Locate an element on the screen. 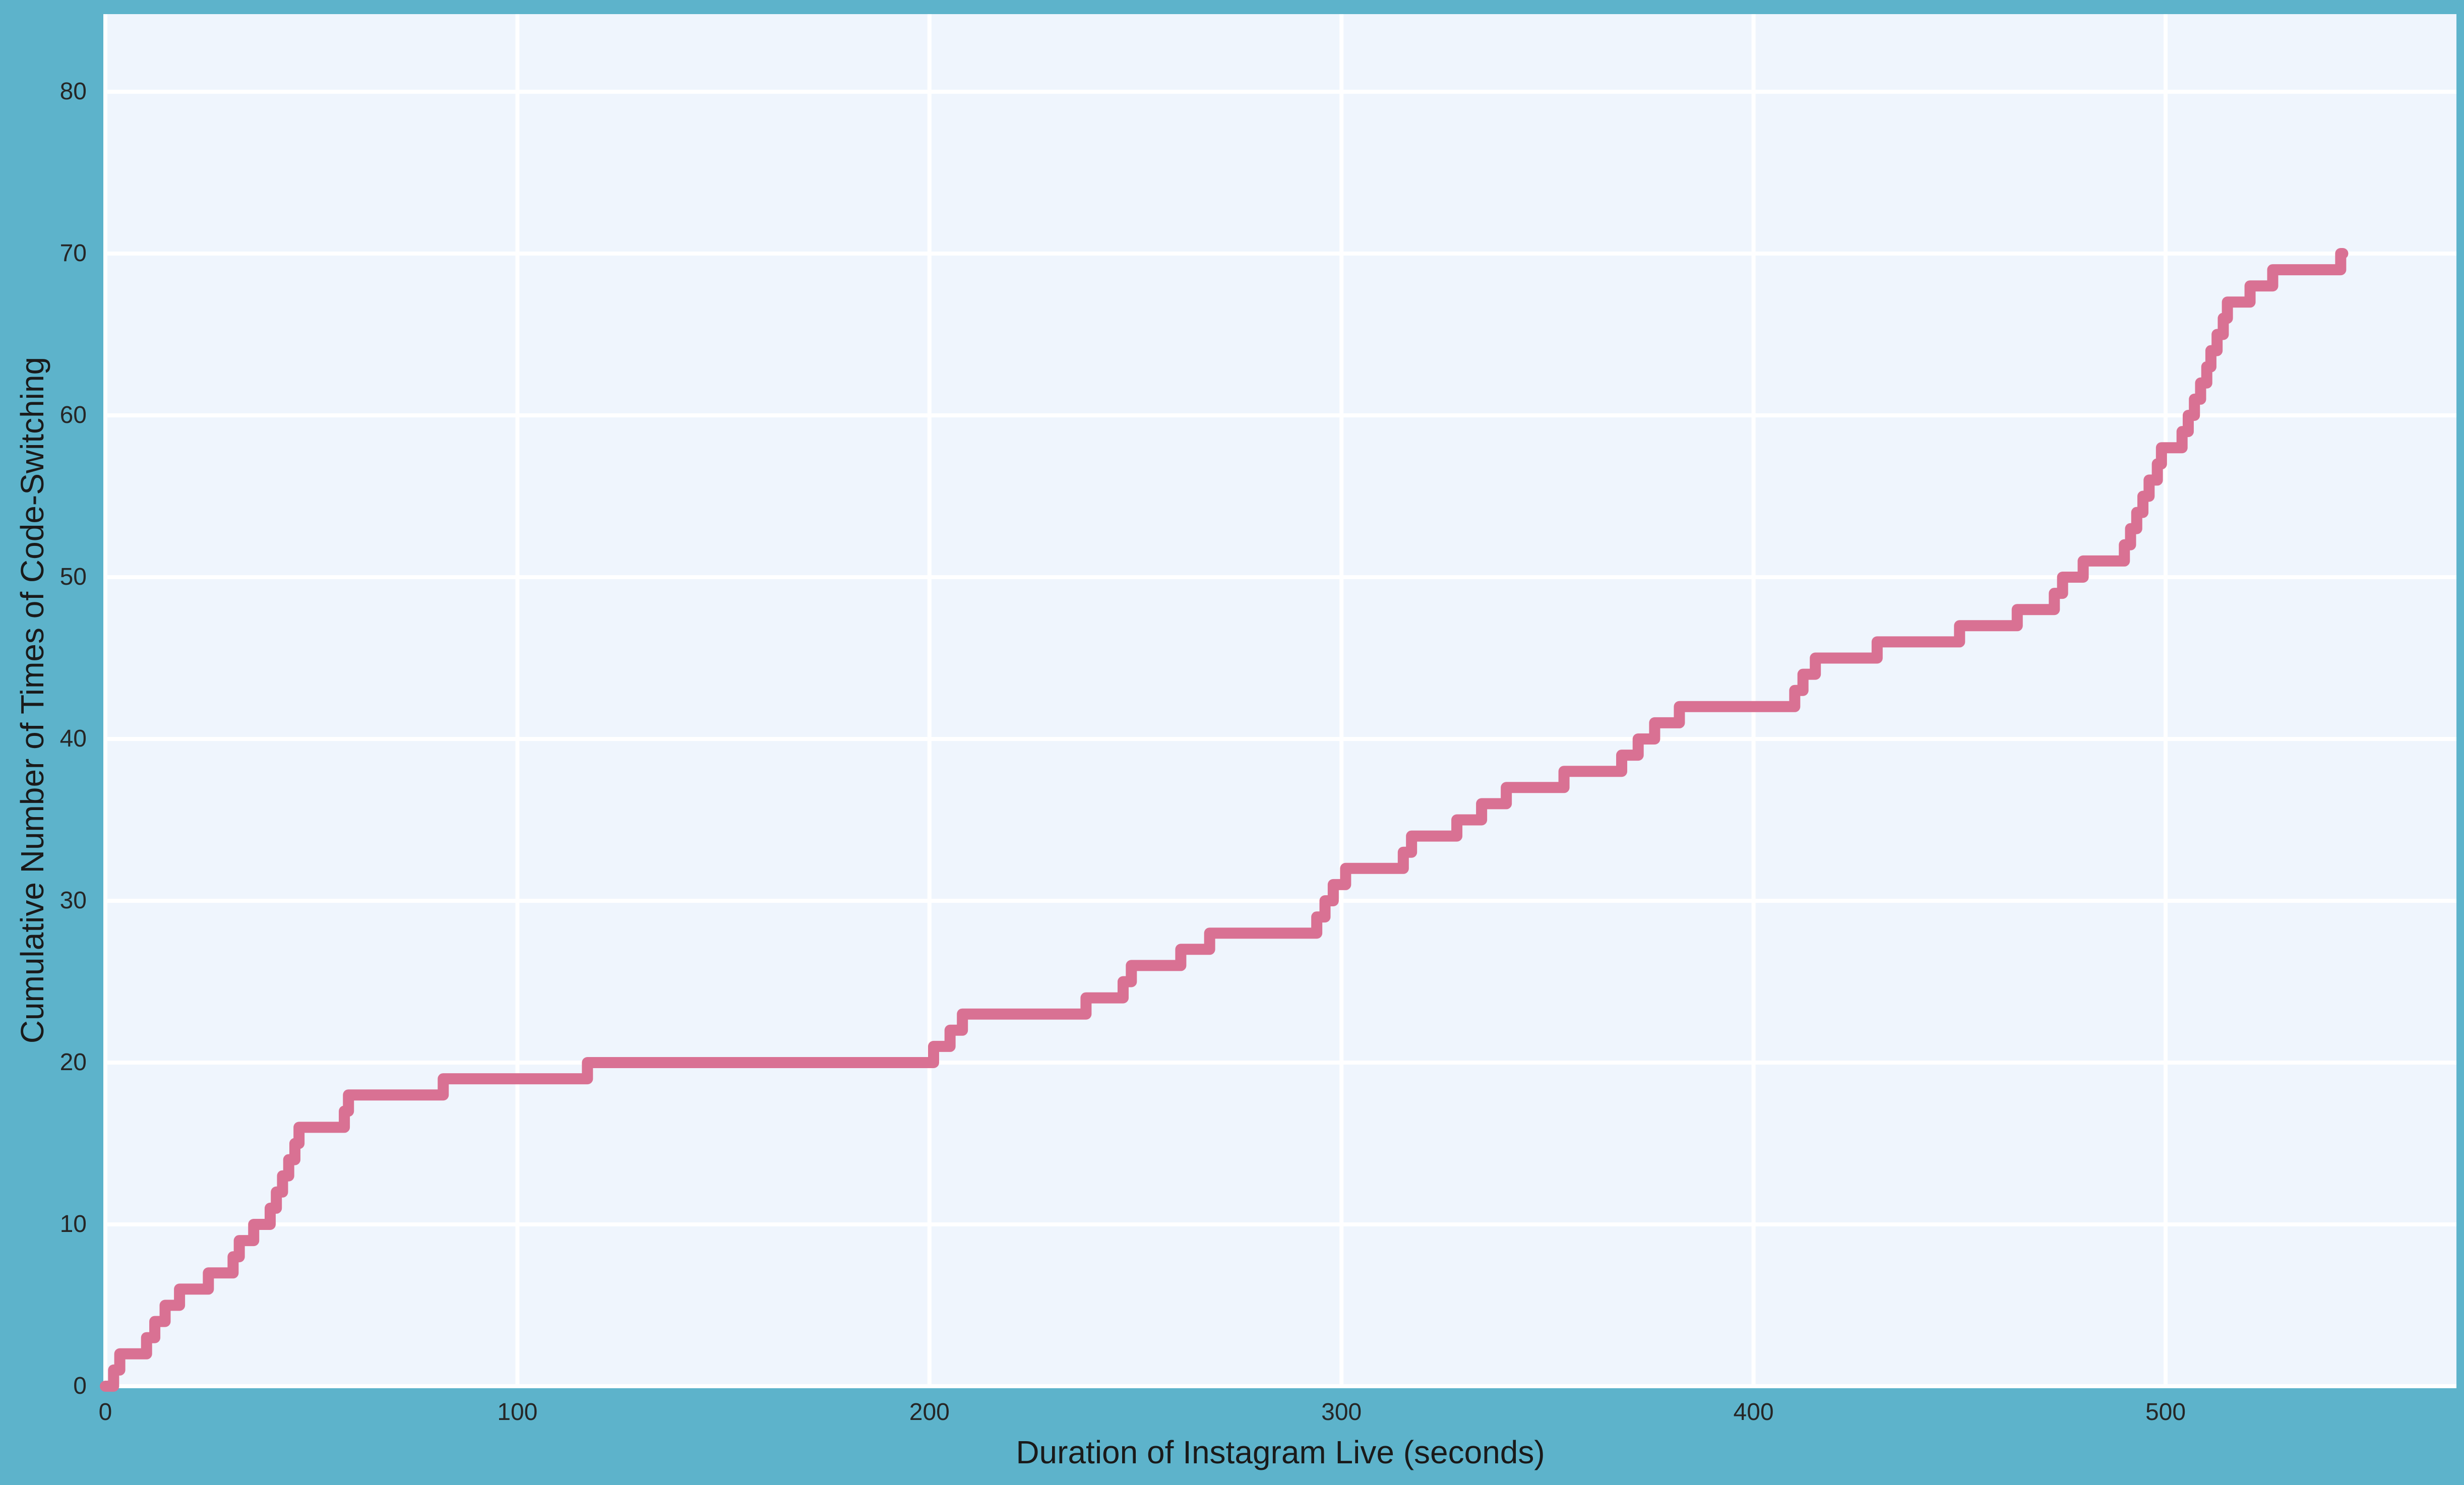 This screenshot has width=2464, height=1485. x-tick-label: 0 is located at coordinates (105, 1412).